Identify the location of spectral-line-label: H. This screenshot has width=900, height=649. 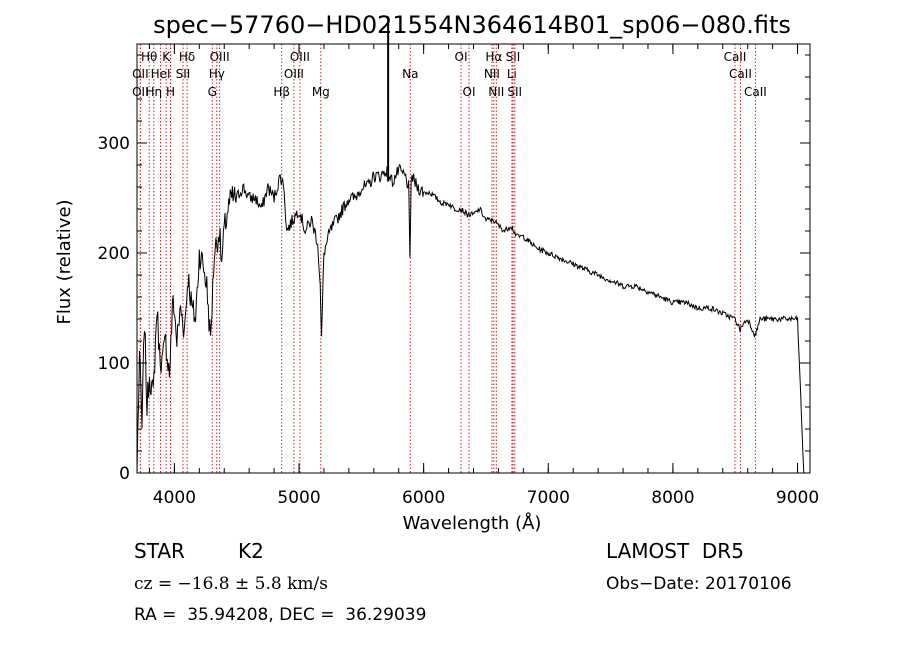
(170, 92).